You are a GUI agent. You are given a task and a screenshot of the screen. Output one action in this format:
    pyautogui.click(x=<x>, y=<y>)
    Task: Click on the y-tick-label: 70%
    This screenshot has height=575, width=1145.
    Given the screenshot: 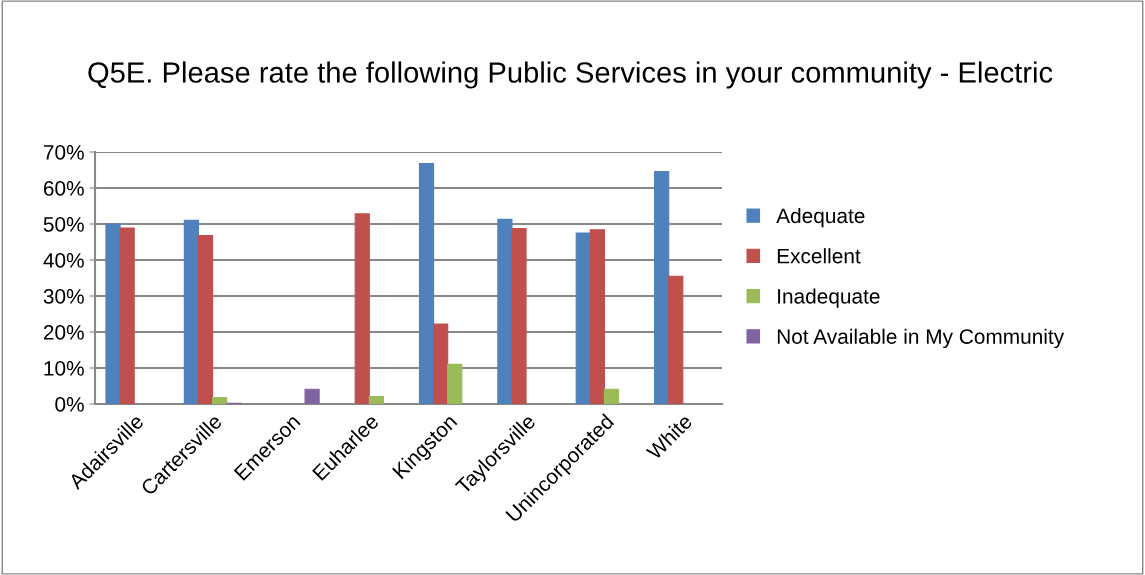 What is the action you would take?
    pyautogui.click(x=63, y=152)
    